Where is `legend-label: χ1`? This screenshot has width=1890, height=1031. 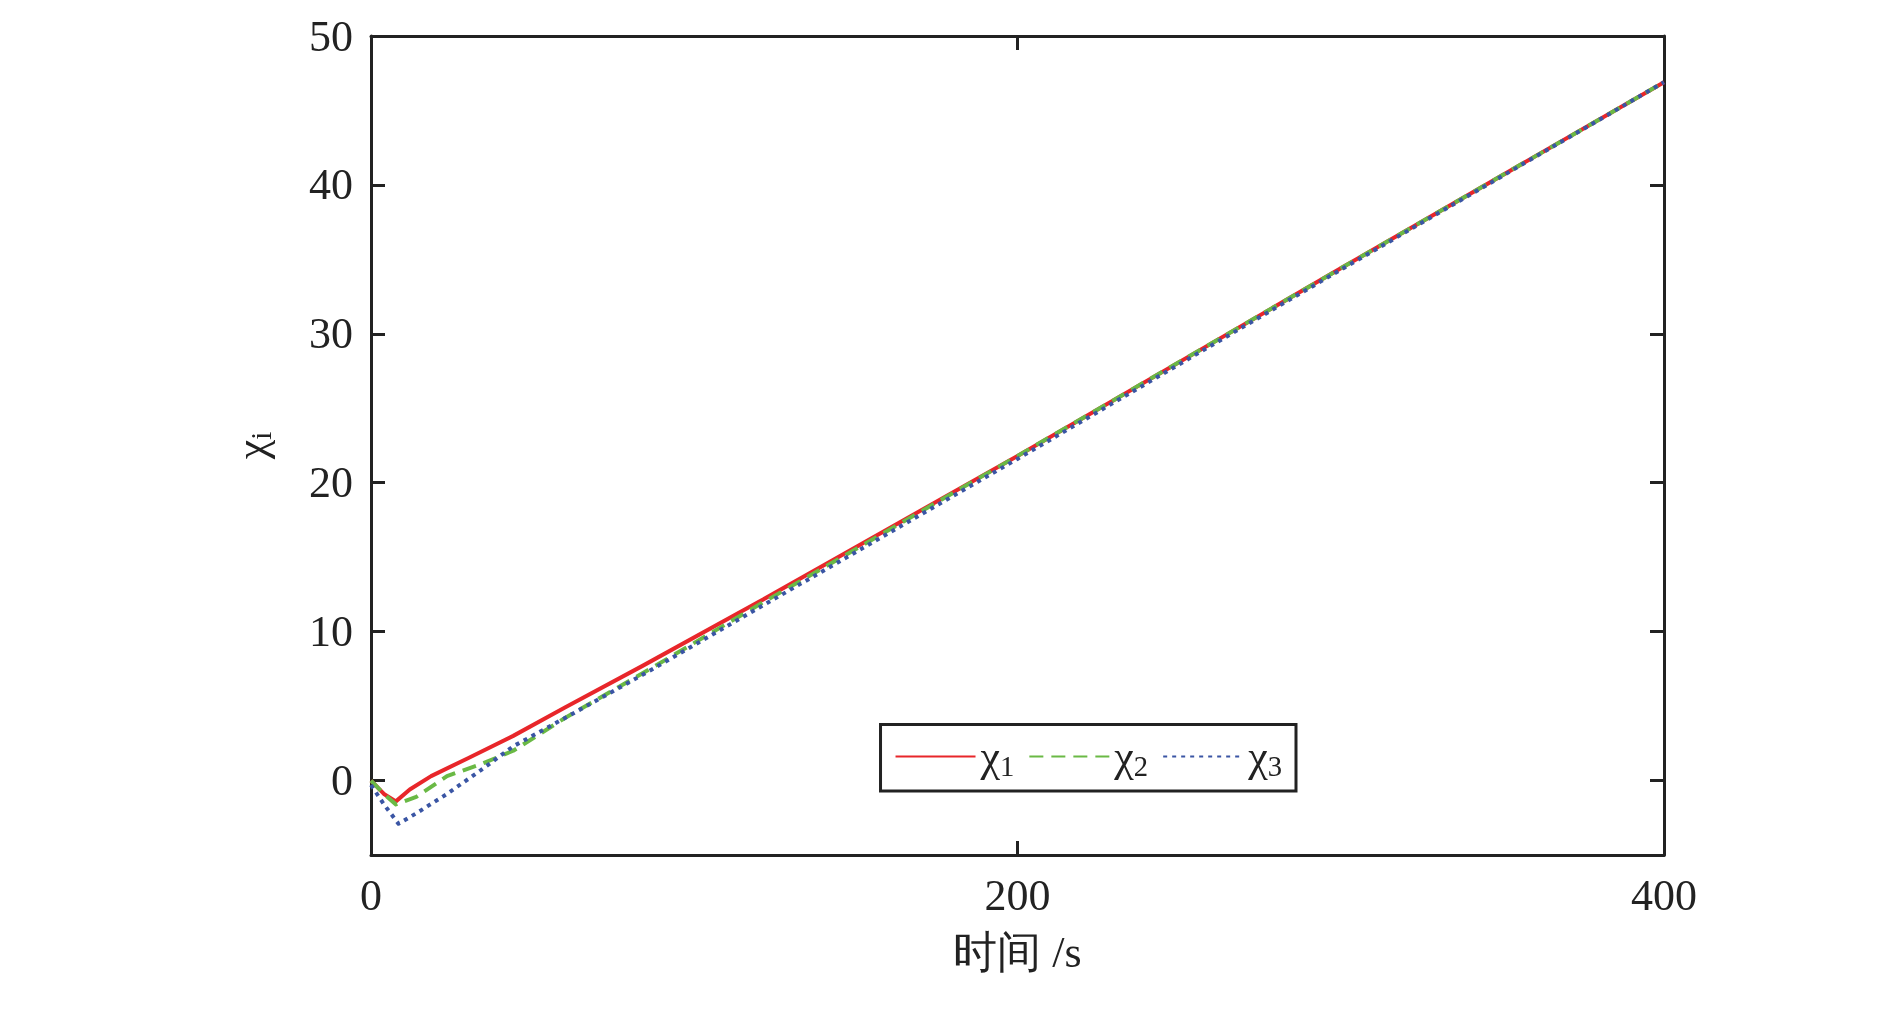
legend-label: χ1 is located at coordinates (997, 757).